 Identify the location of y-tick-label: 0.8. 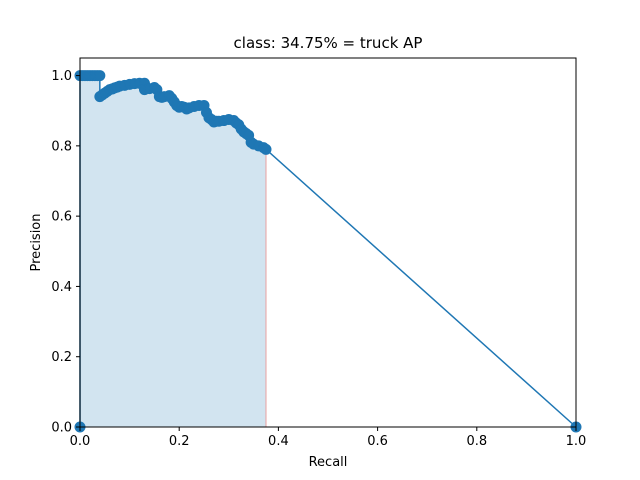
(61, 146).